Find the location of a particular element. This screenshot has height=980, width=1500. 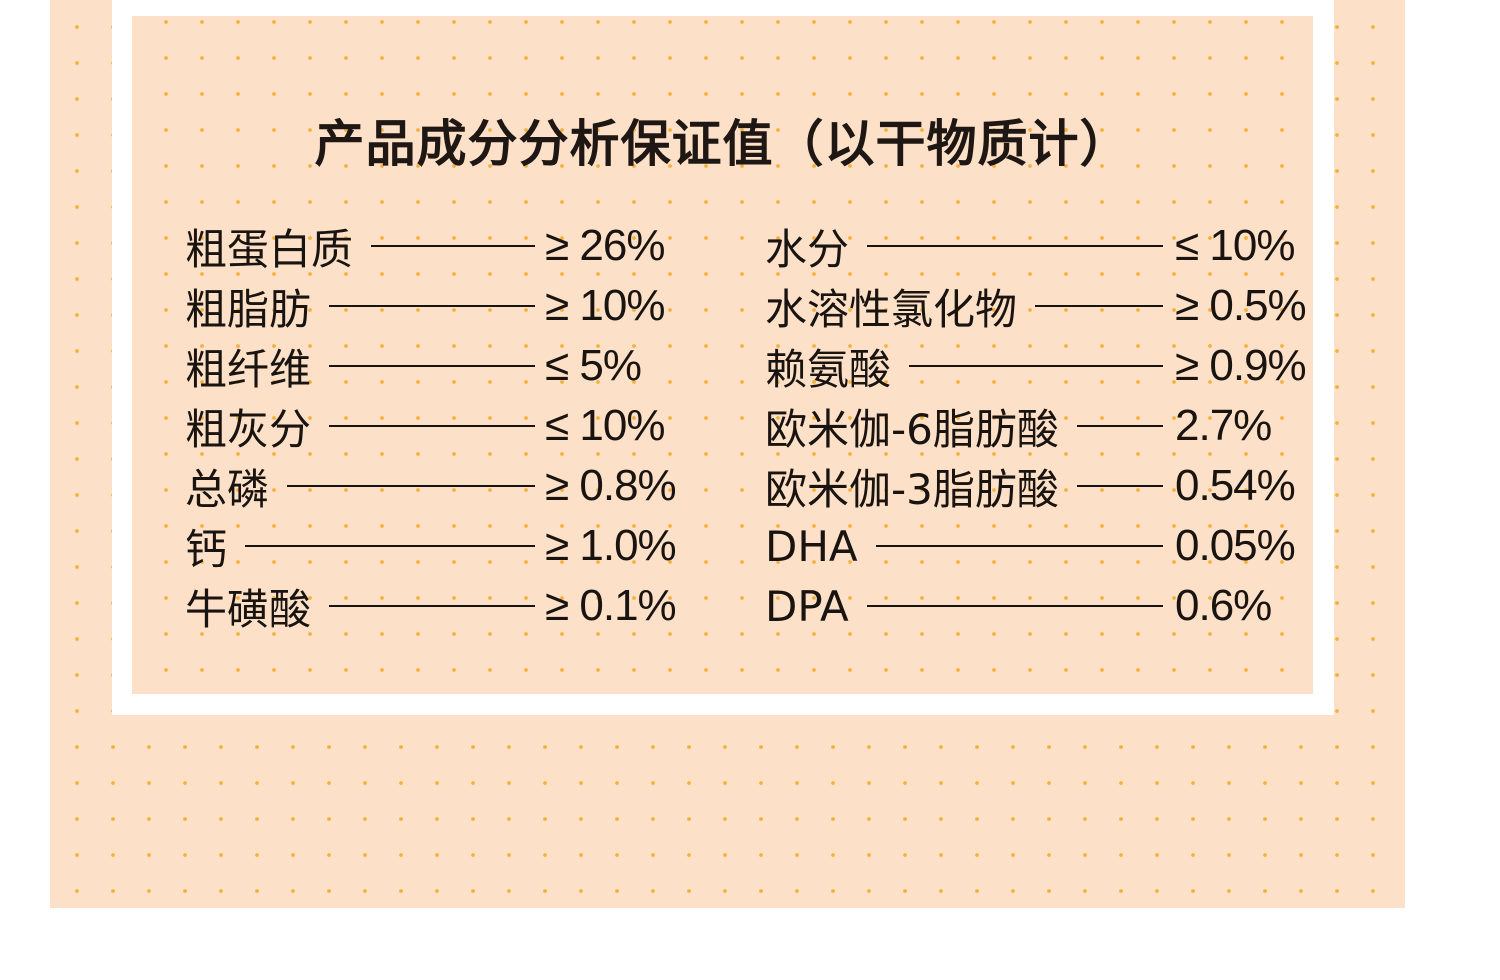

nutrient-value: ≤ 5% is located at coordinates (593, 365).